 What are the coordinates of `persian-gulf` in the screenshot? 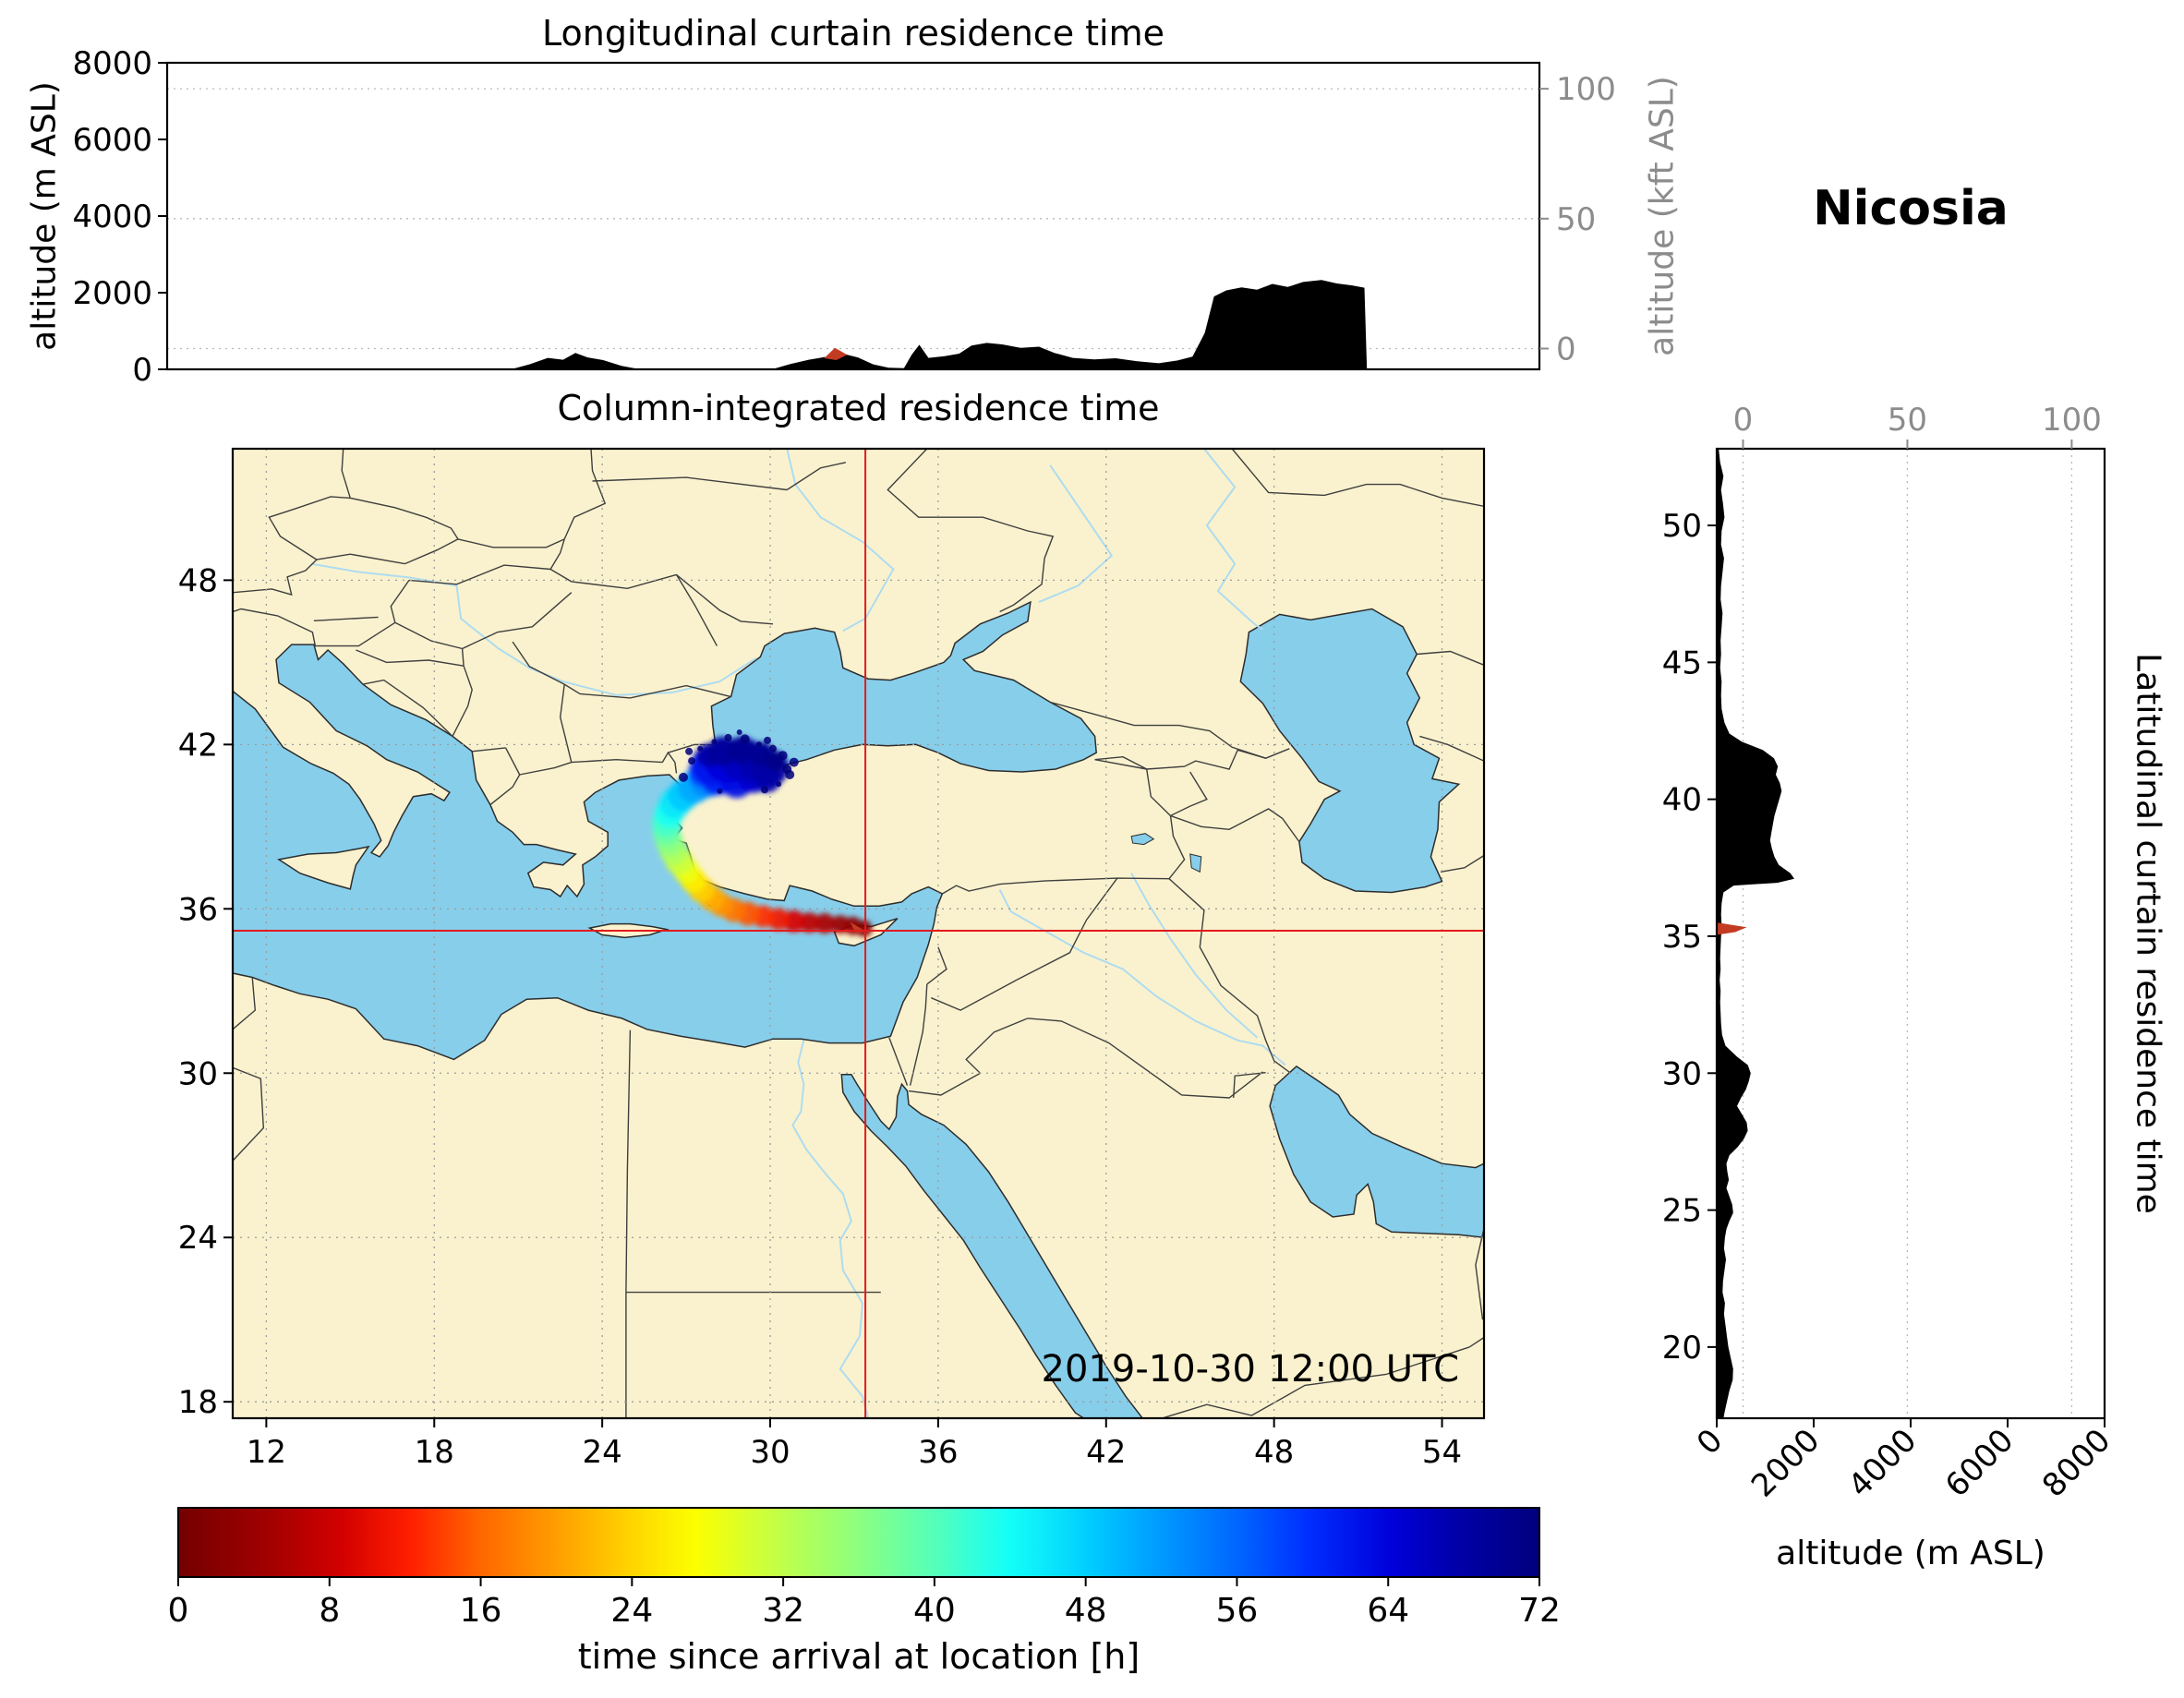 It's located at (1376, 1151).